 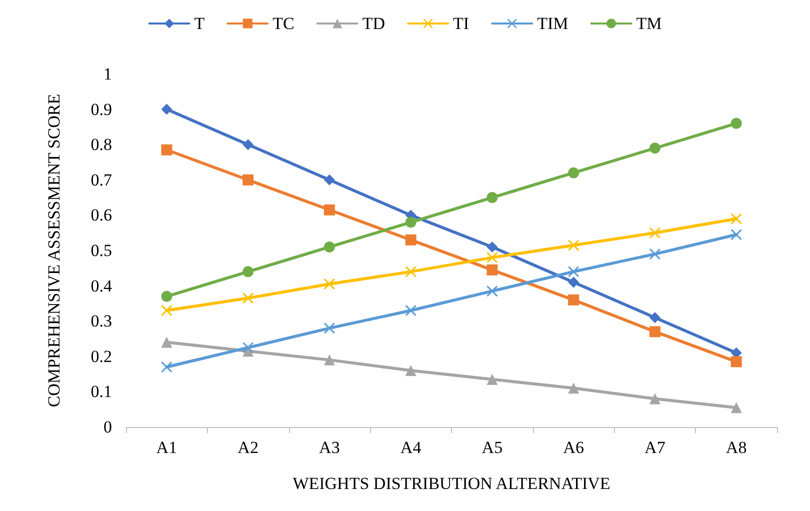 I want to click on x-tick-label: A3, so click(x=329, y=447).